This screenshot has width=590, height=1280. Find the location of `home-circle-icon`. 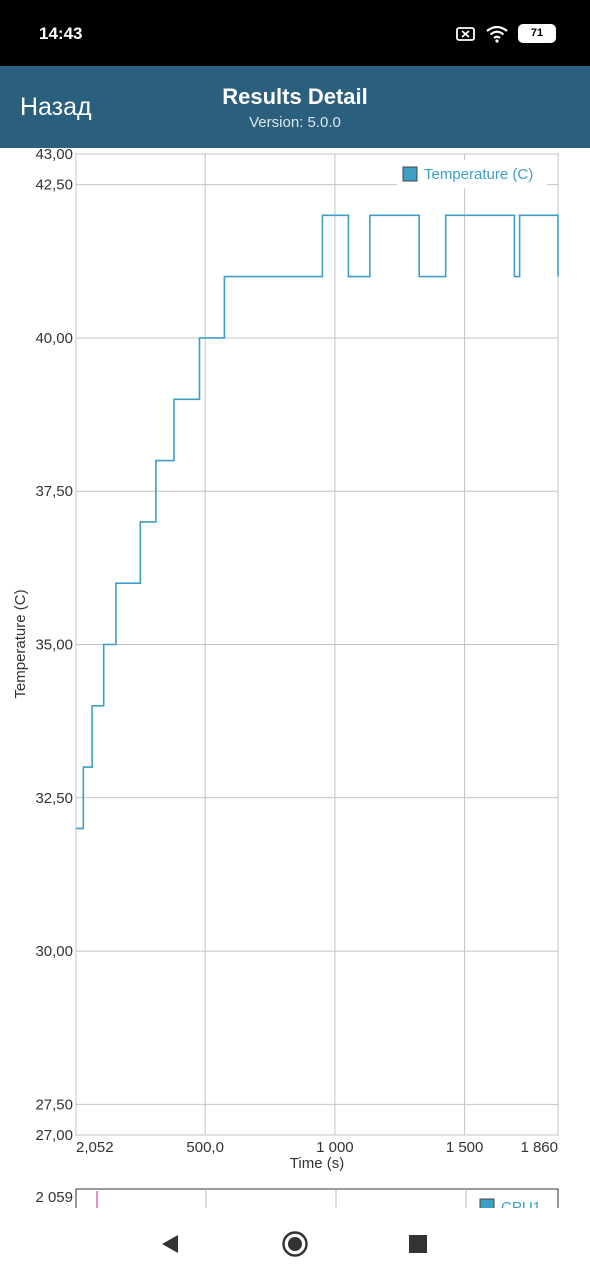

home-circle-icon is located at coordinates (295, 1244).